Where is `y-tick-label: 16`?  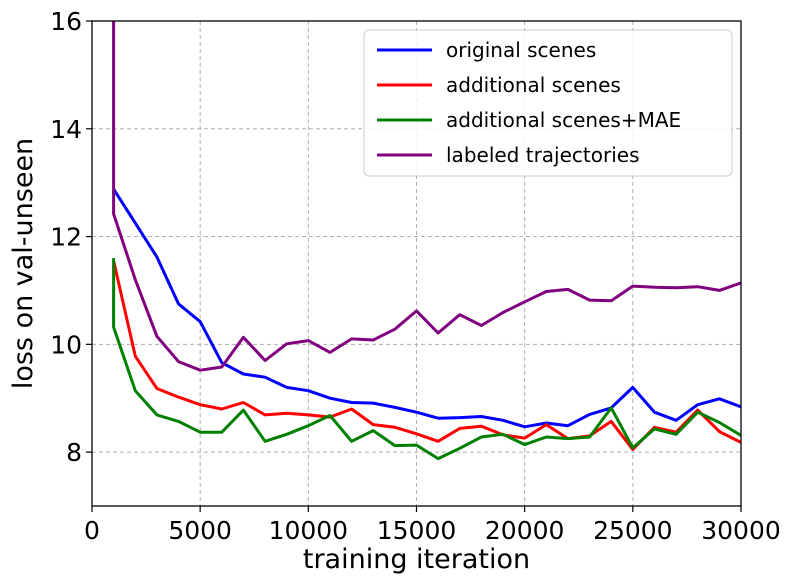 y-tick-label: 16 is located at coordinates (66, 21).